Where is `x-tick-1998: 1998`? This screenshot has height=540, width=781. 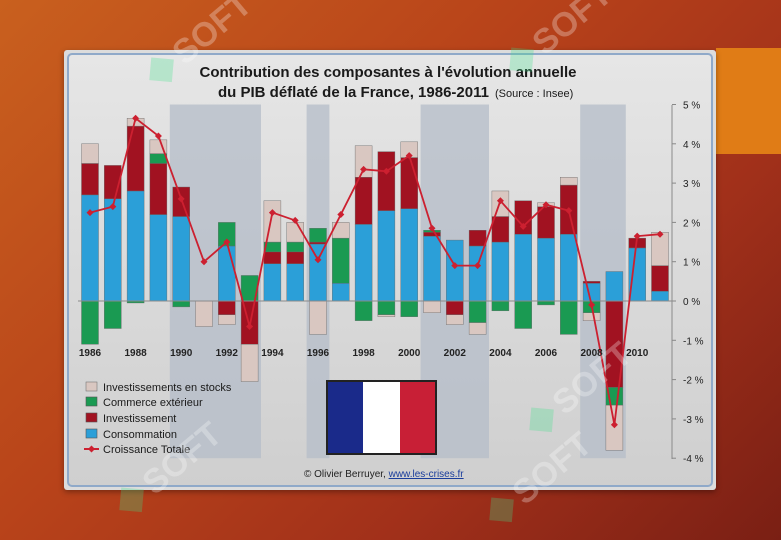
x-tick-1998: 1998 is located at coordinates (363, 353).